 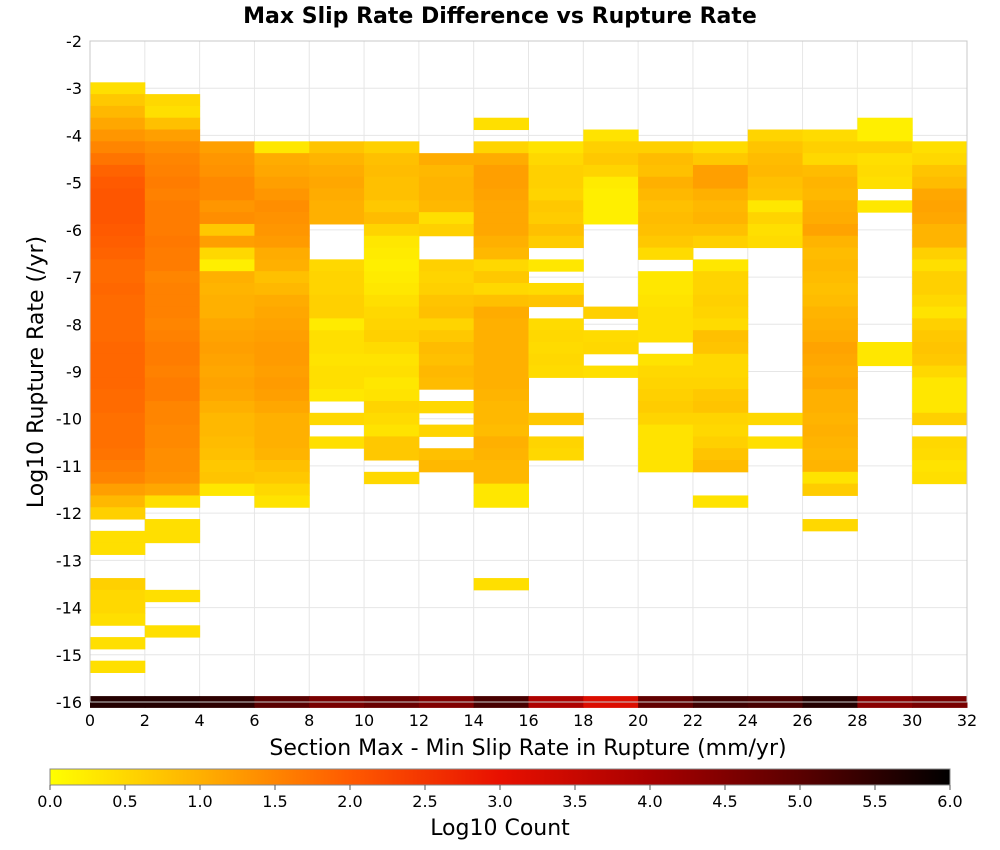 I want to click on y-tick-label: -15, so click(x=69, y=655).